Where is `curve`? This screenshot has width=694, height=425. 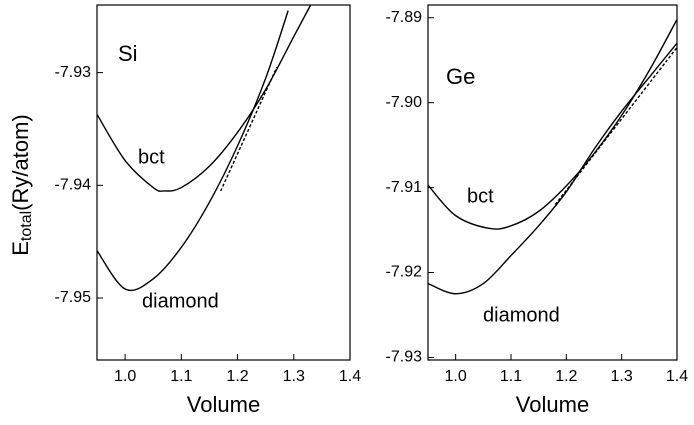
curve is located at coordinates (204, 98).